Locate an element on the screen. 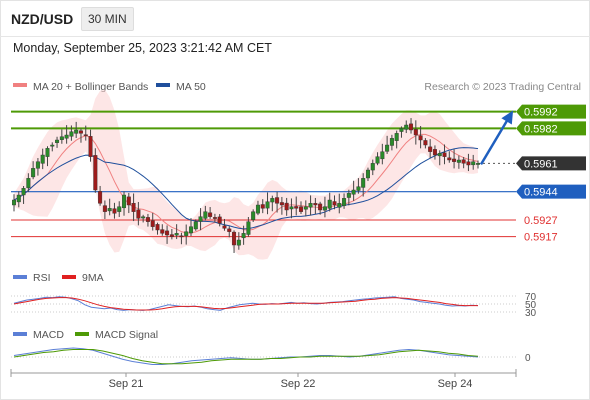  macd-signal-line is located at coordinates (246, 357).